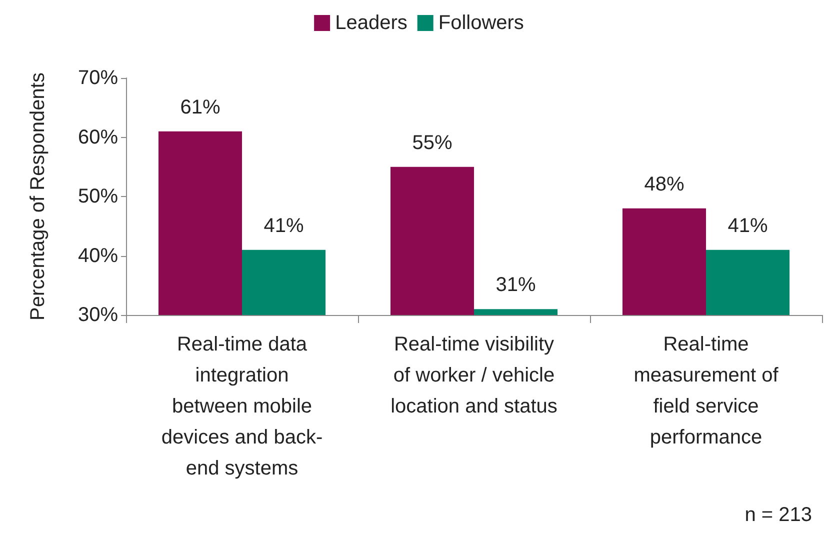 The width and height of the screenshot is (838, 539). Describe the element at coordinates (516, 285) in the screenshot. I see `data-label: 31%` at that location.